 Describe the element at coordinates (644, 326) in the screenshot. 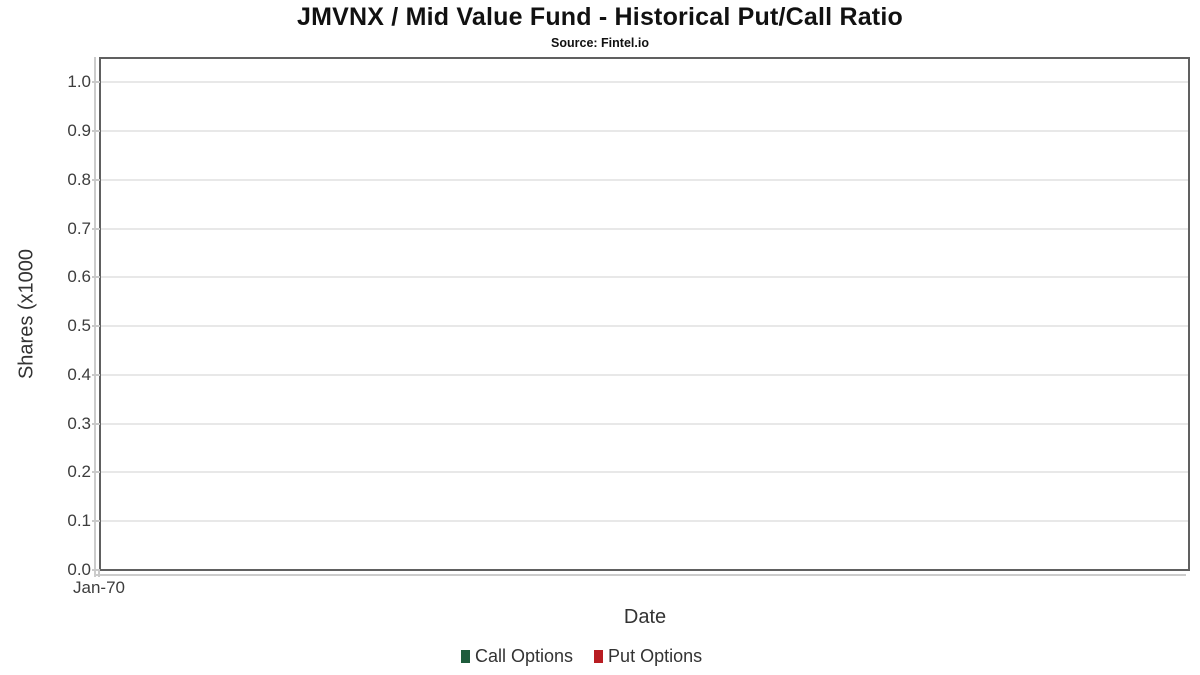

I see `gridline-y-0.5` at that location.